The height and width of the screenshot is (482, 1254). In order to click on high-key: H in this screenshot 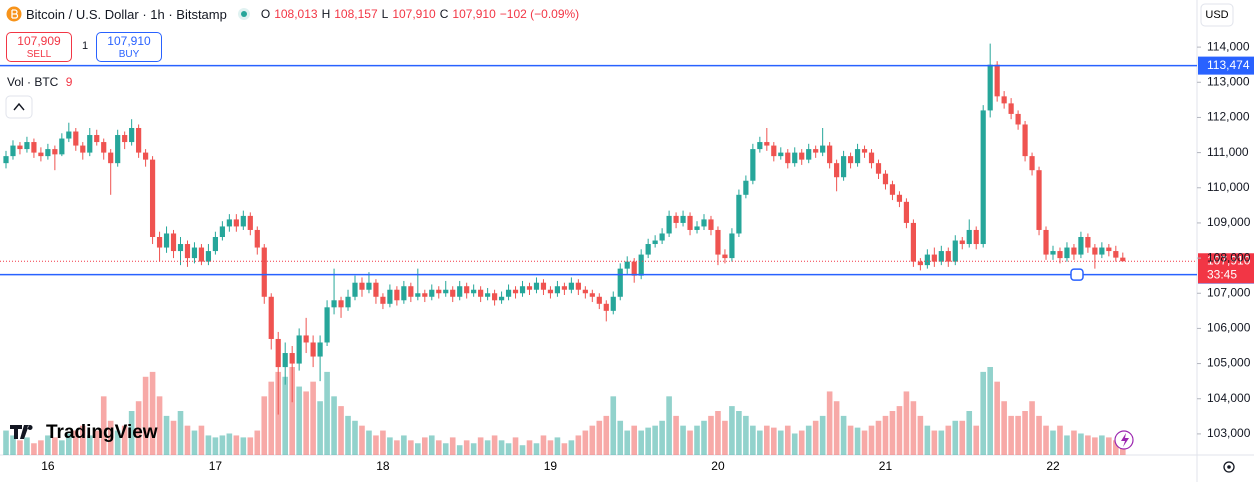, I will do `click(326, 14)`.